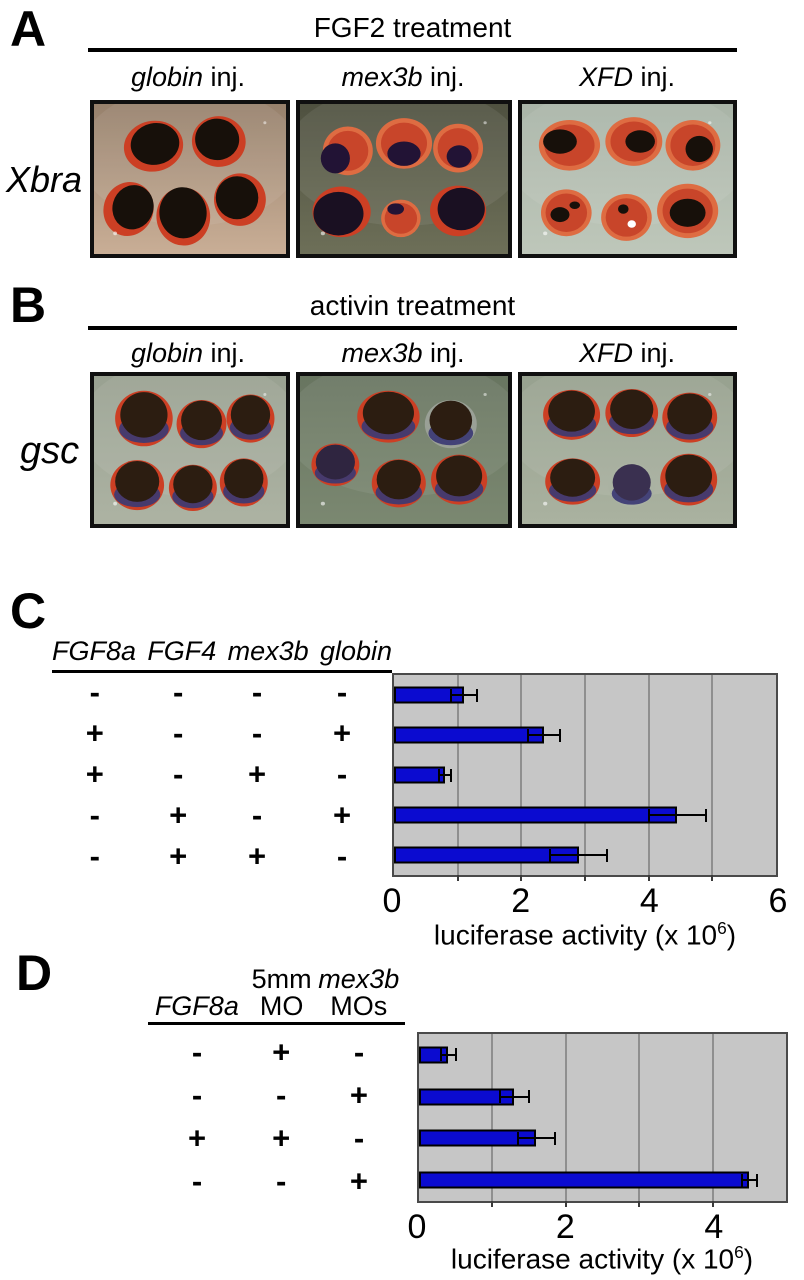  I want to click on panel-b-letter: B, so click(28, 305).